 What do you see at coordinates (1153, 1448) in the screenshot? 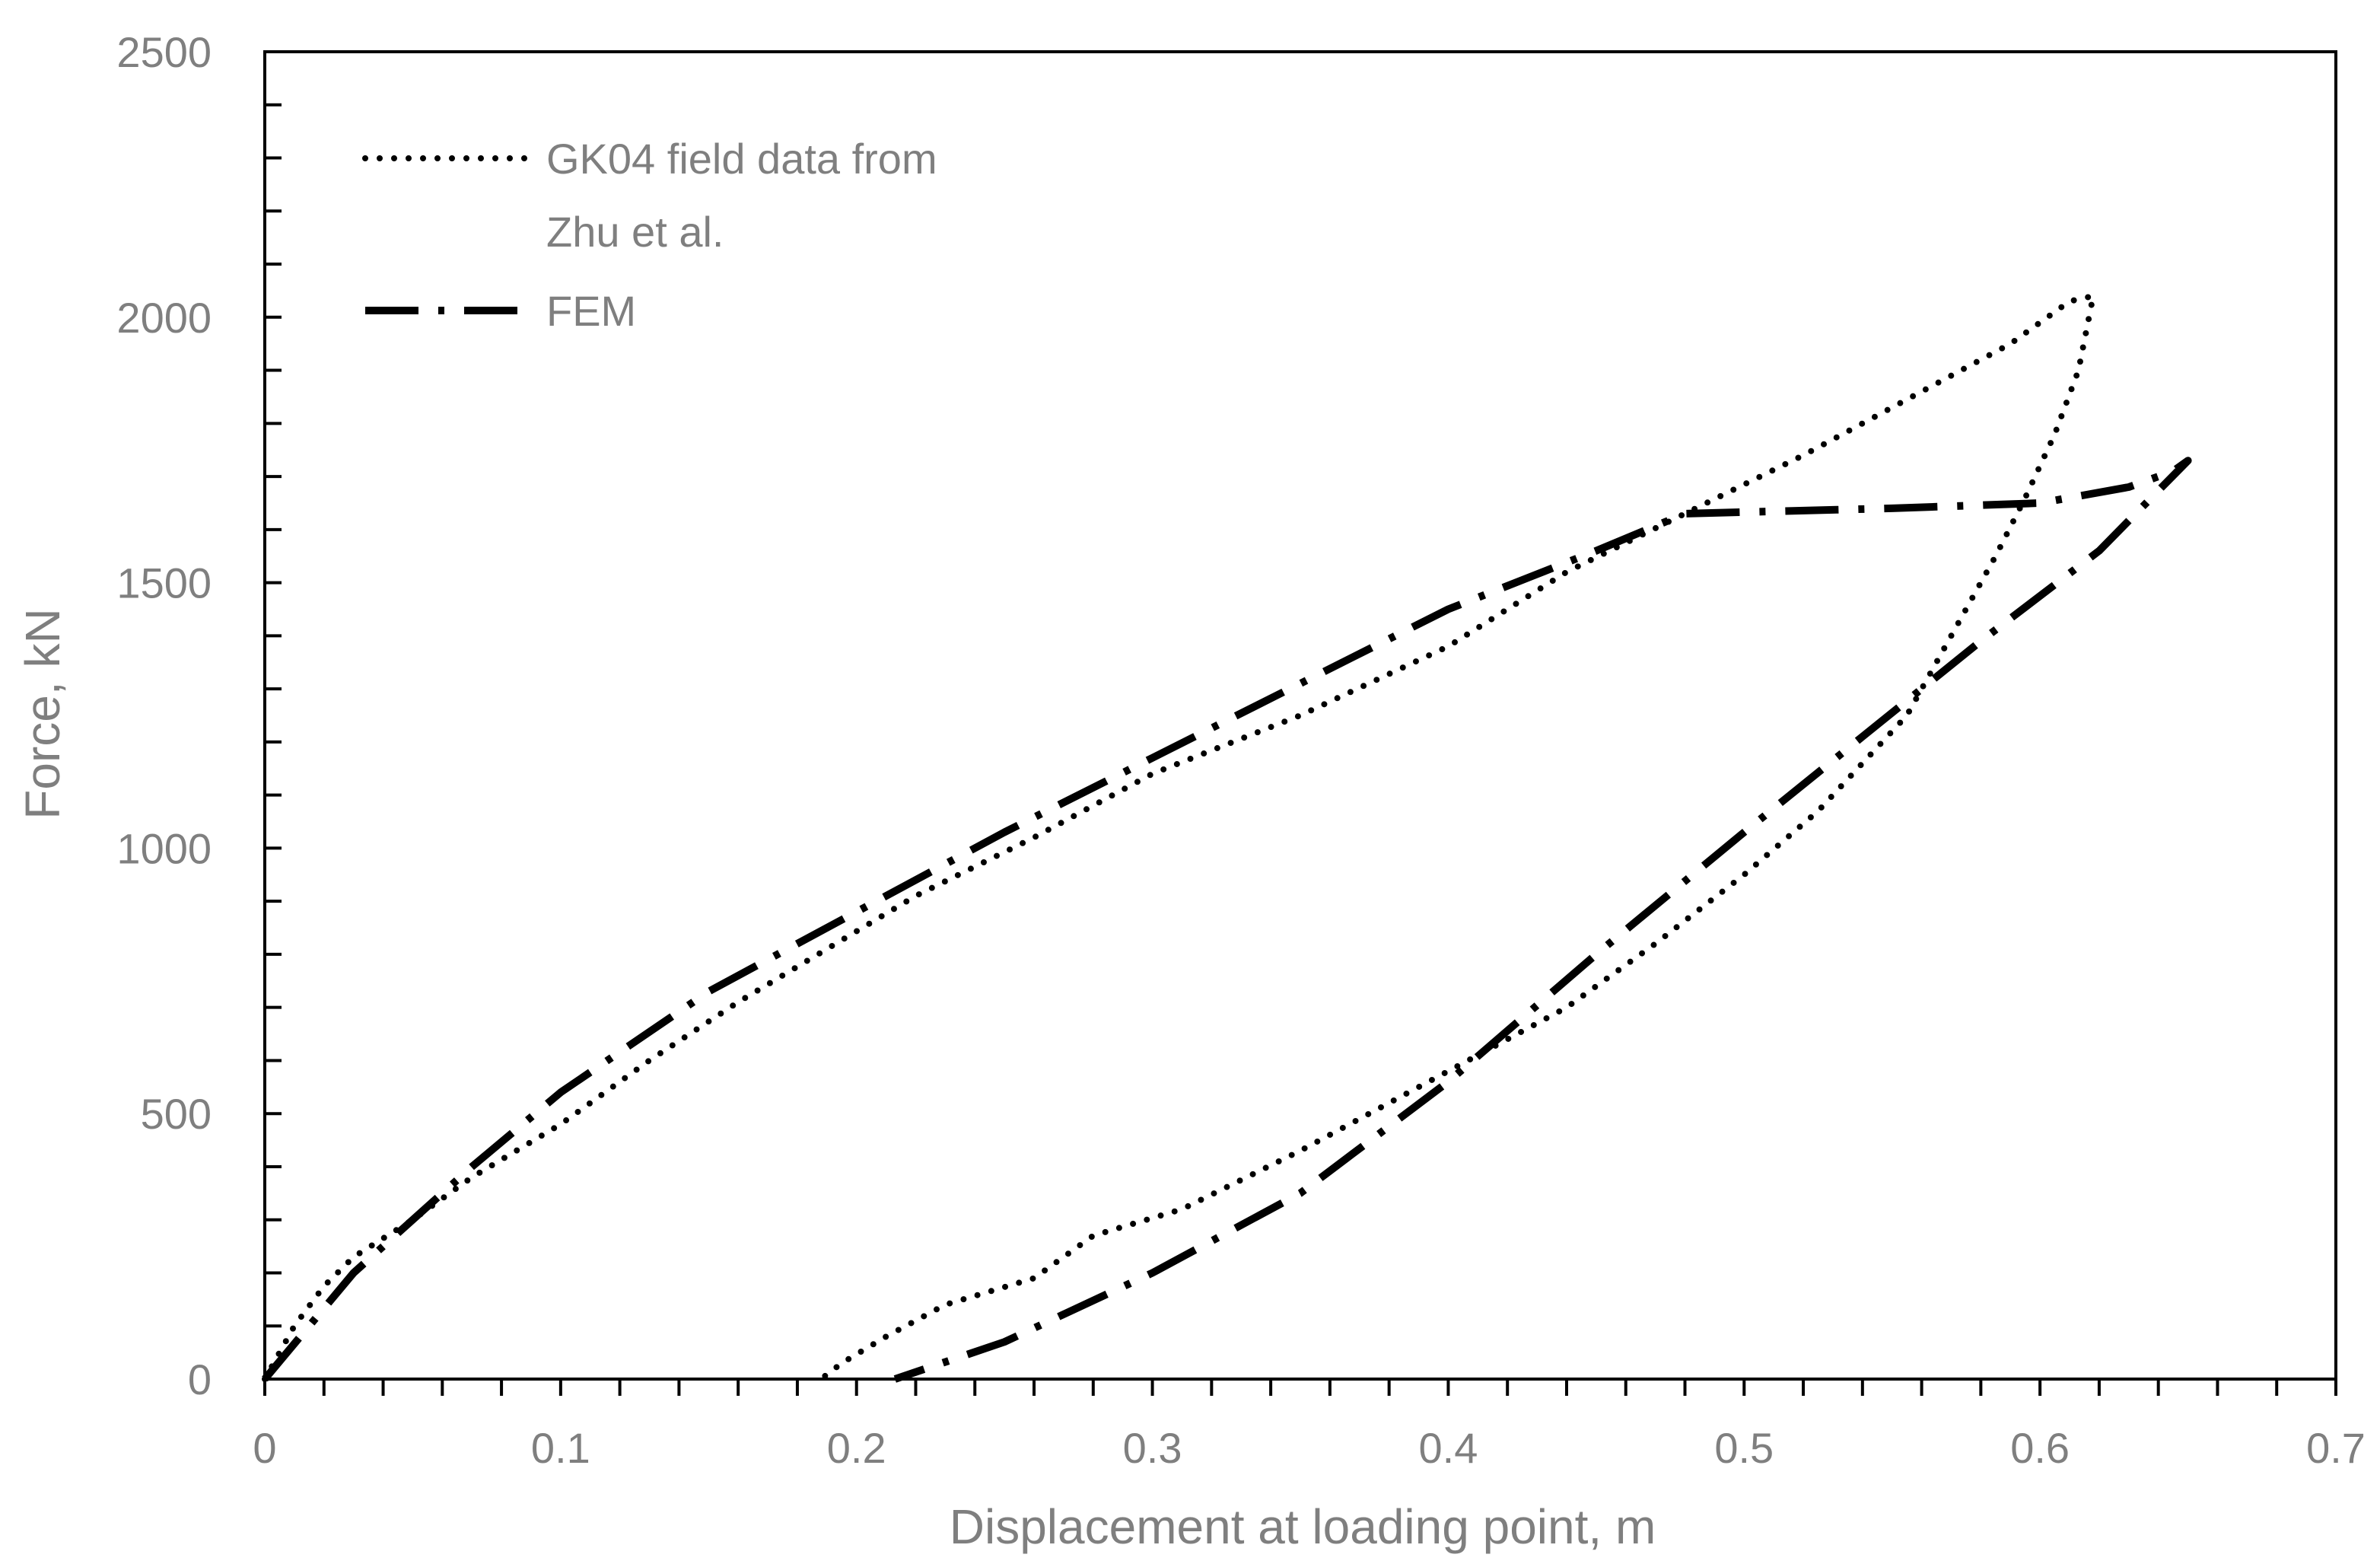
I see `x-tick-label: 0.3` at bounding box center [1153, 1448].